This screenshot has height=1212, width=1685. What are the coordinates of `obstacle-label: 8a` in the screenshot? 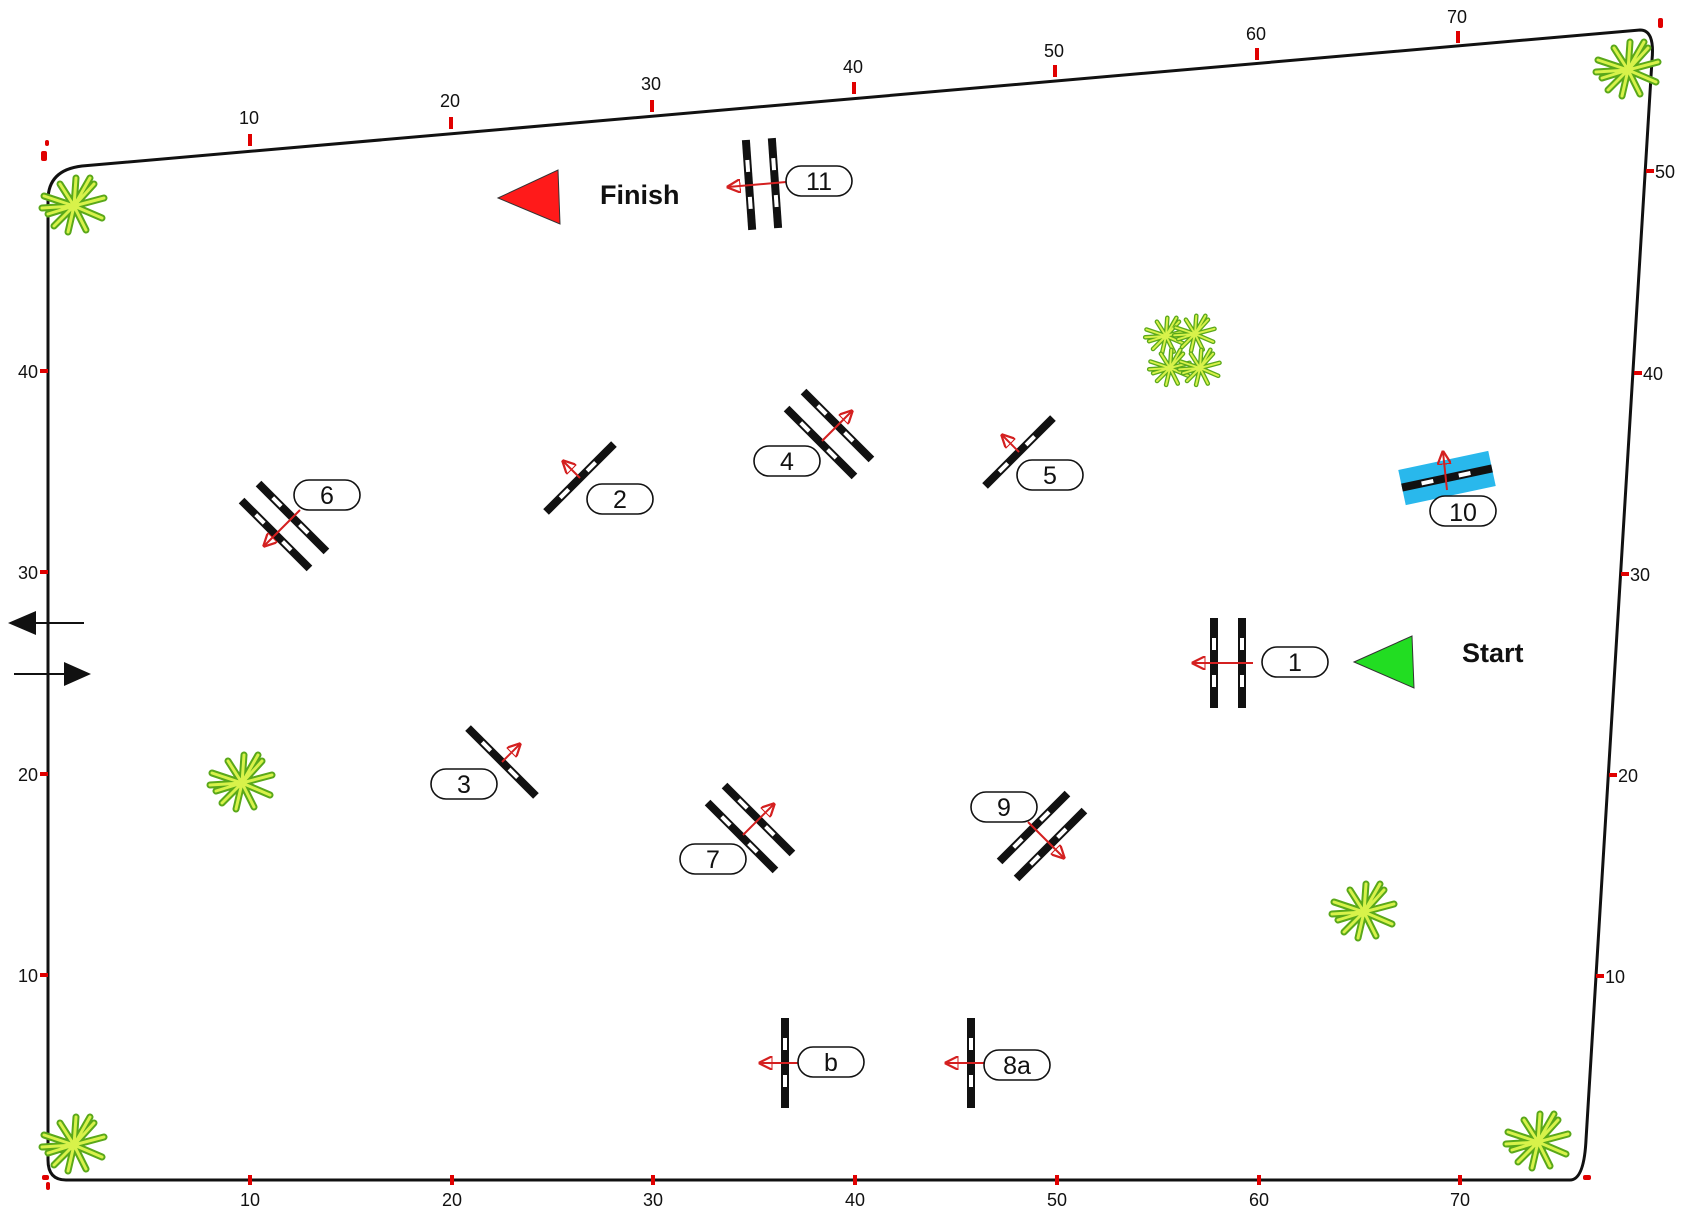 It's located at (1017, 1066).